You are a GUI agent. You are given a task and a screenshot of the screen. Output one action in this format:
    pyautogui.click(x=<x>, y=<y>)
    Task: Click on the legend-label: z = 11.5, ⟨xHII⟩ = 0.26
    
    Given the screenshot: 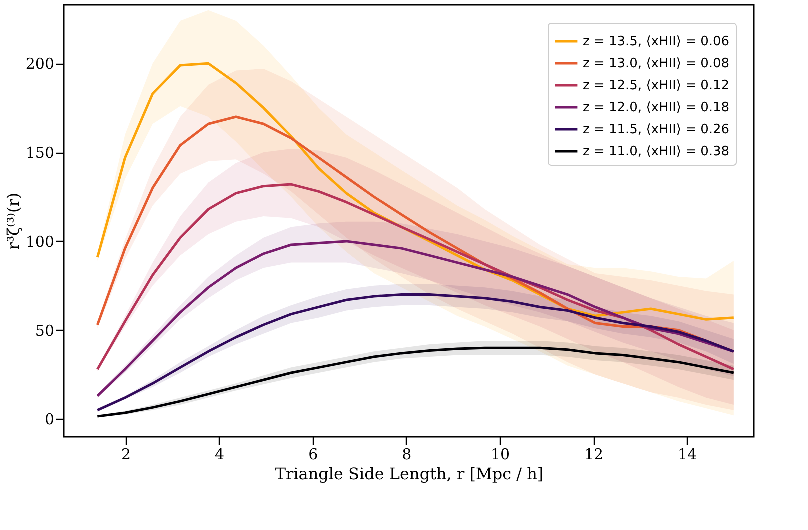 What is the action you would take?
    pyautogui.click(x=656, y=130)
    